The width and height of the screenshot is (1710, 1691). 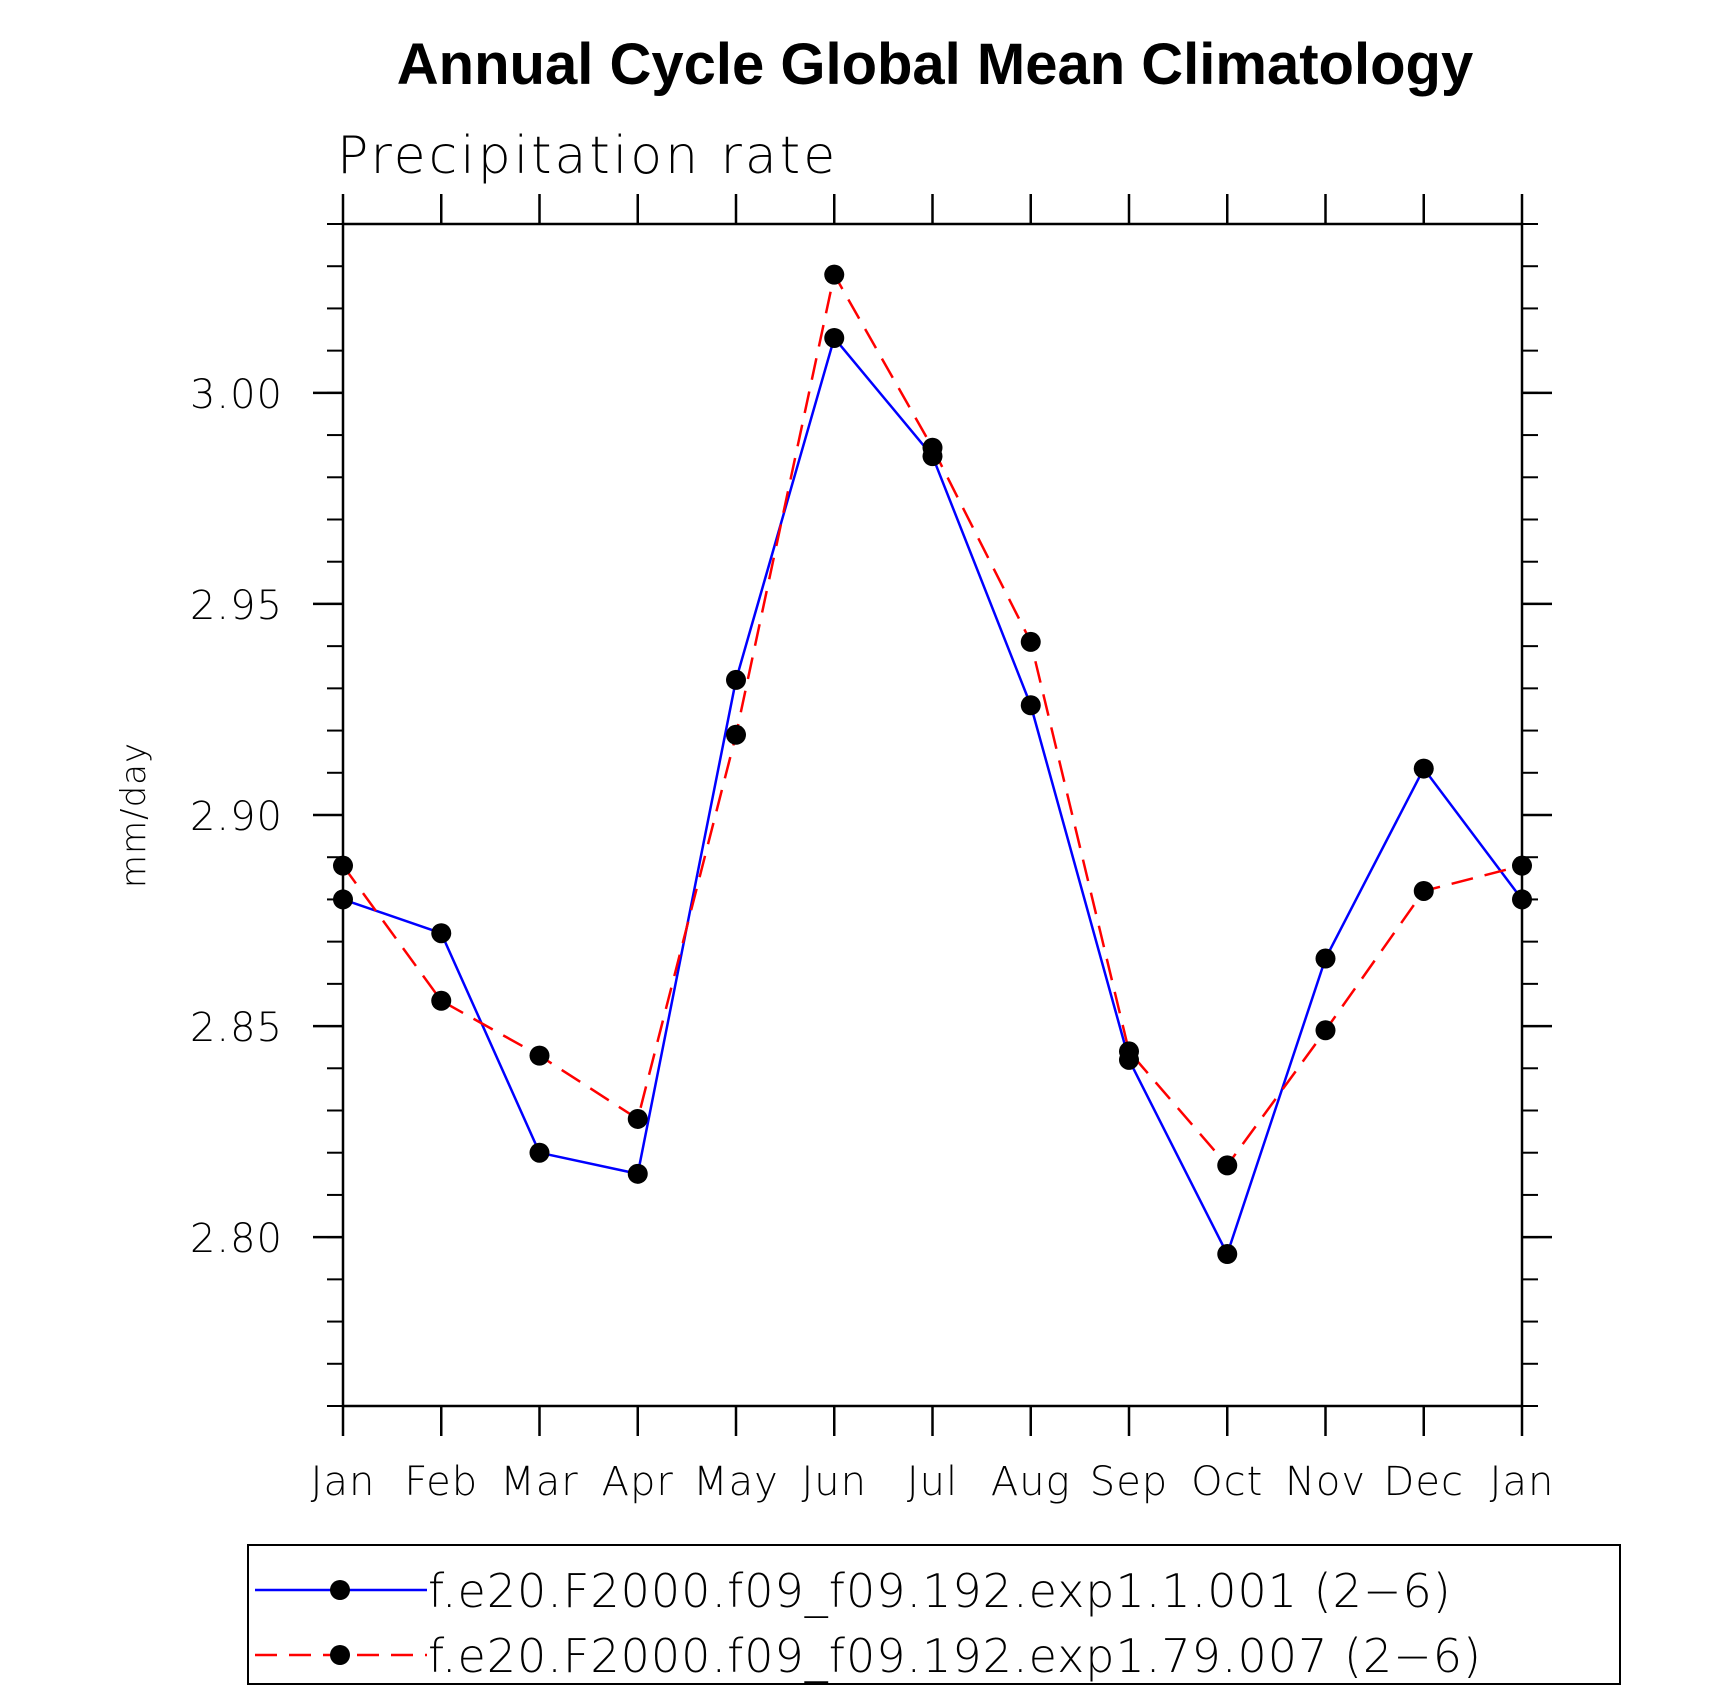 I want to click on x-tick-label: Jul, so click(x=932, y=1482).